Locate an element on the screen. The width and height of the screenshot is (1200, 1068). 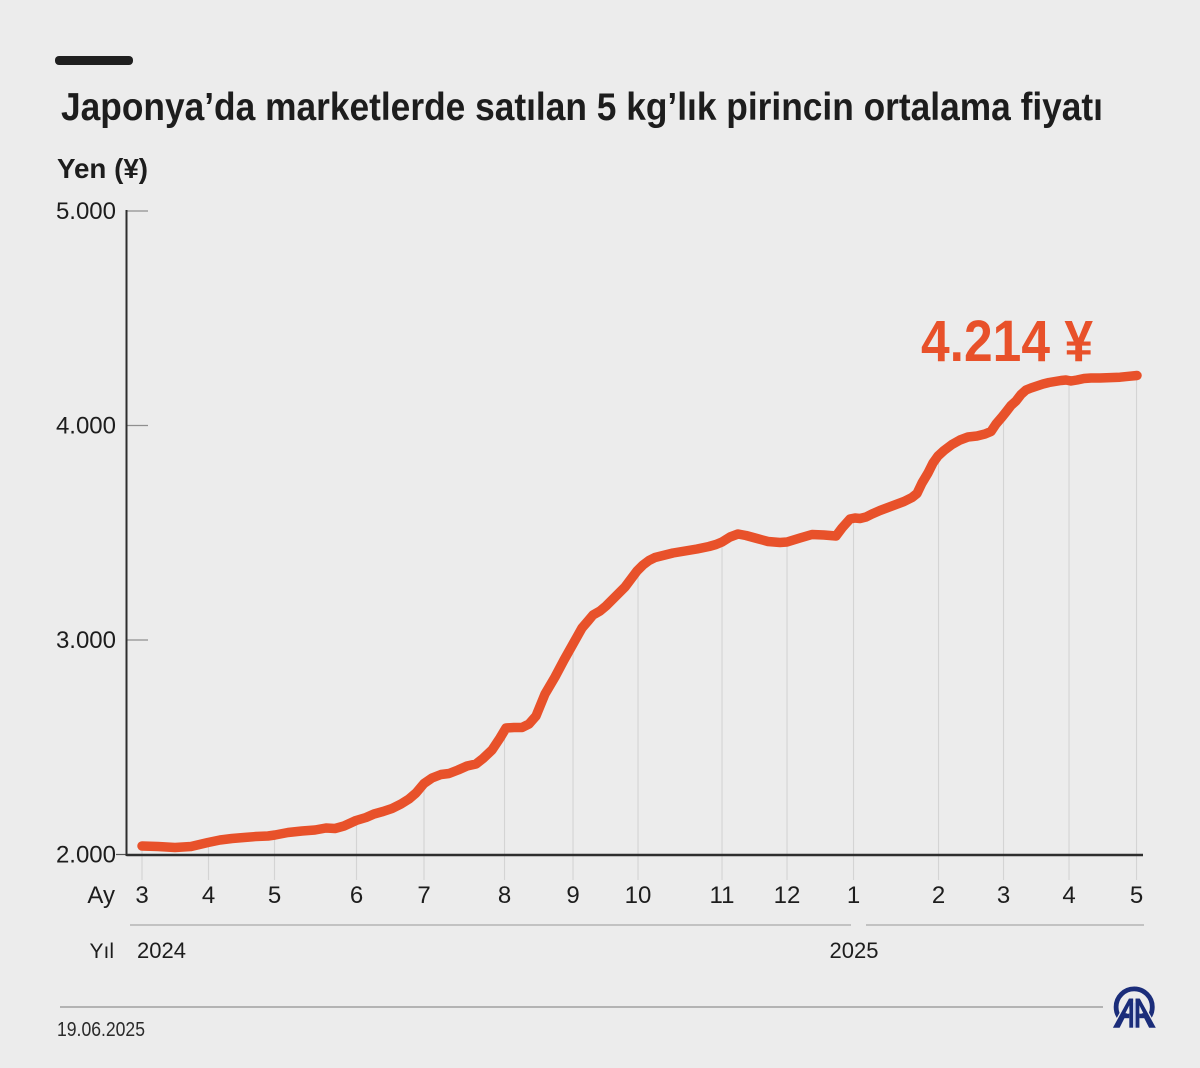
svg-text: 11 is located at coordinates (722, 895).